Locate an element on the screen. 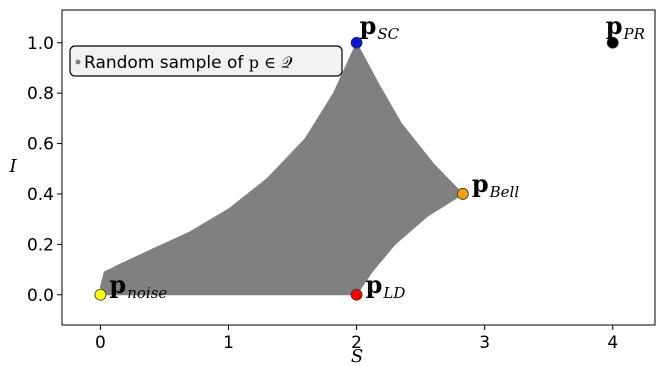  point-label-noise: pnoise is located at coordinates (138, 286).